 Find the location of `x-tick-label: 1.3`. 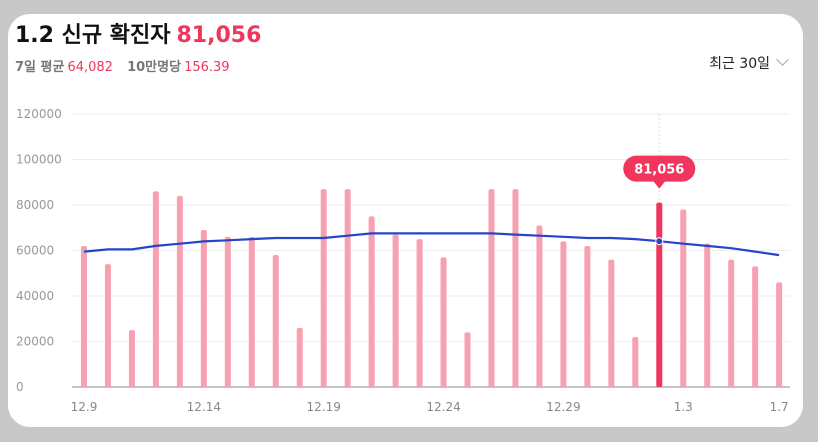

x-tick-label: 1.3 is located at coordinates (683, 407).